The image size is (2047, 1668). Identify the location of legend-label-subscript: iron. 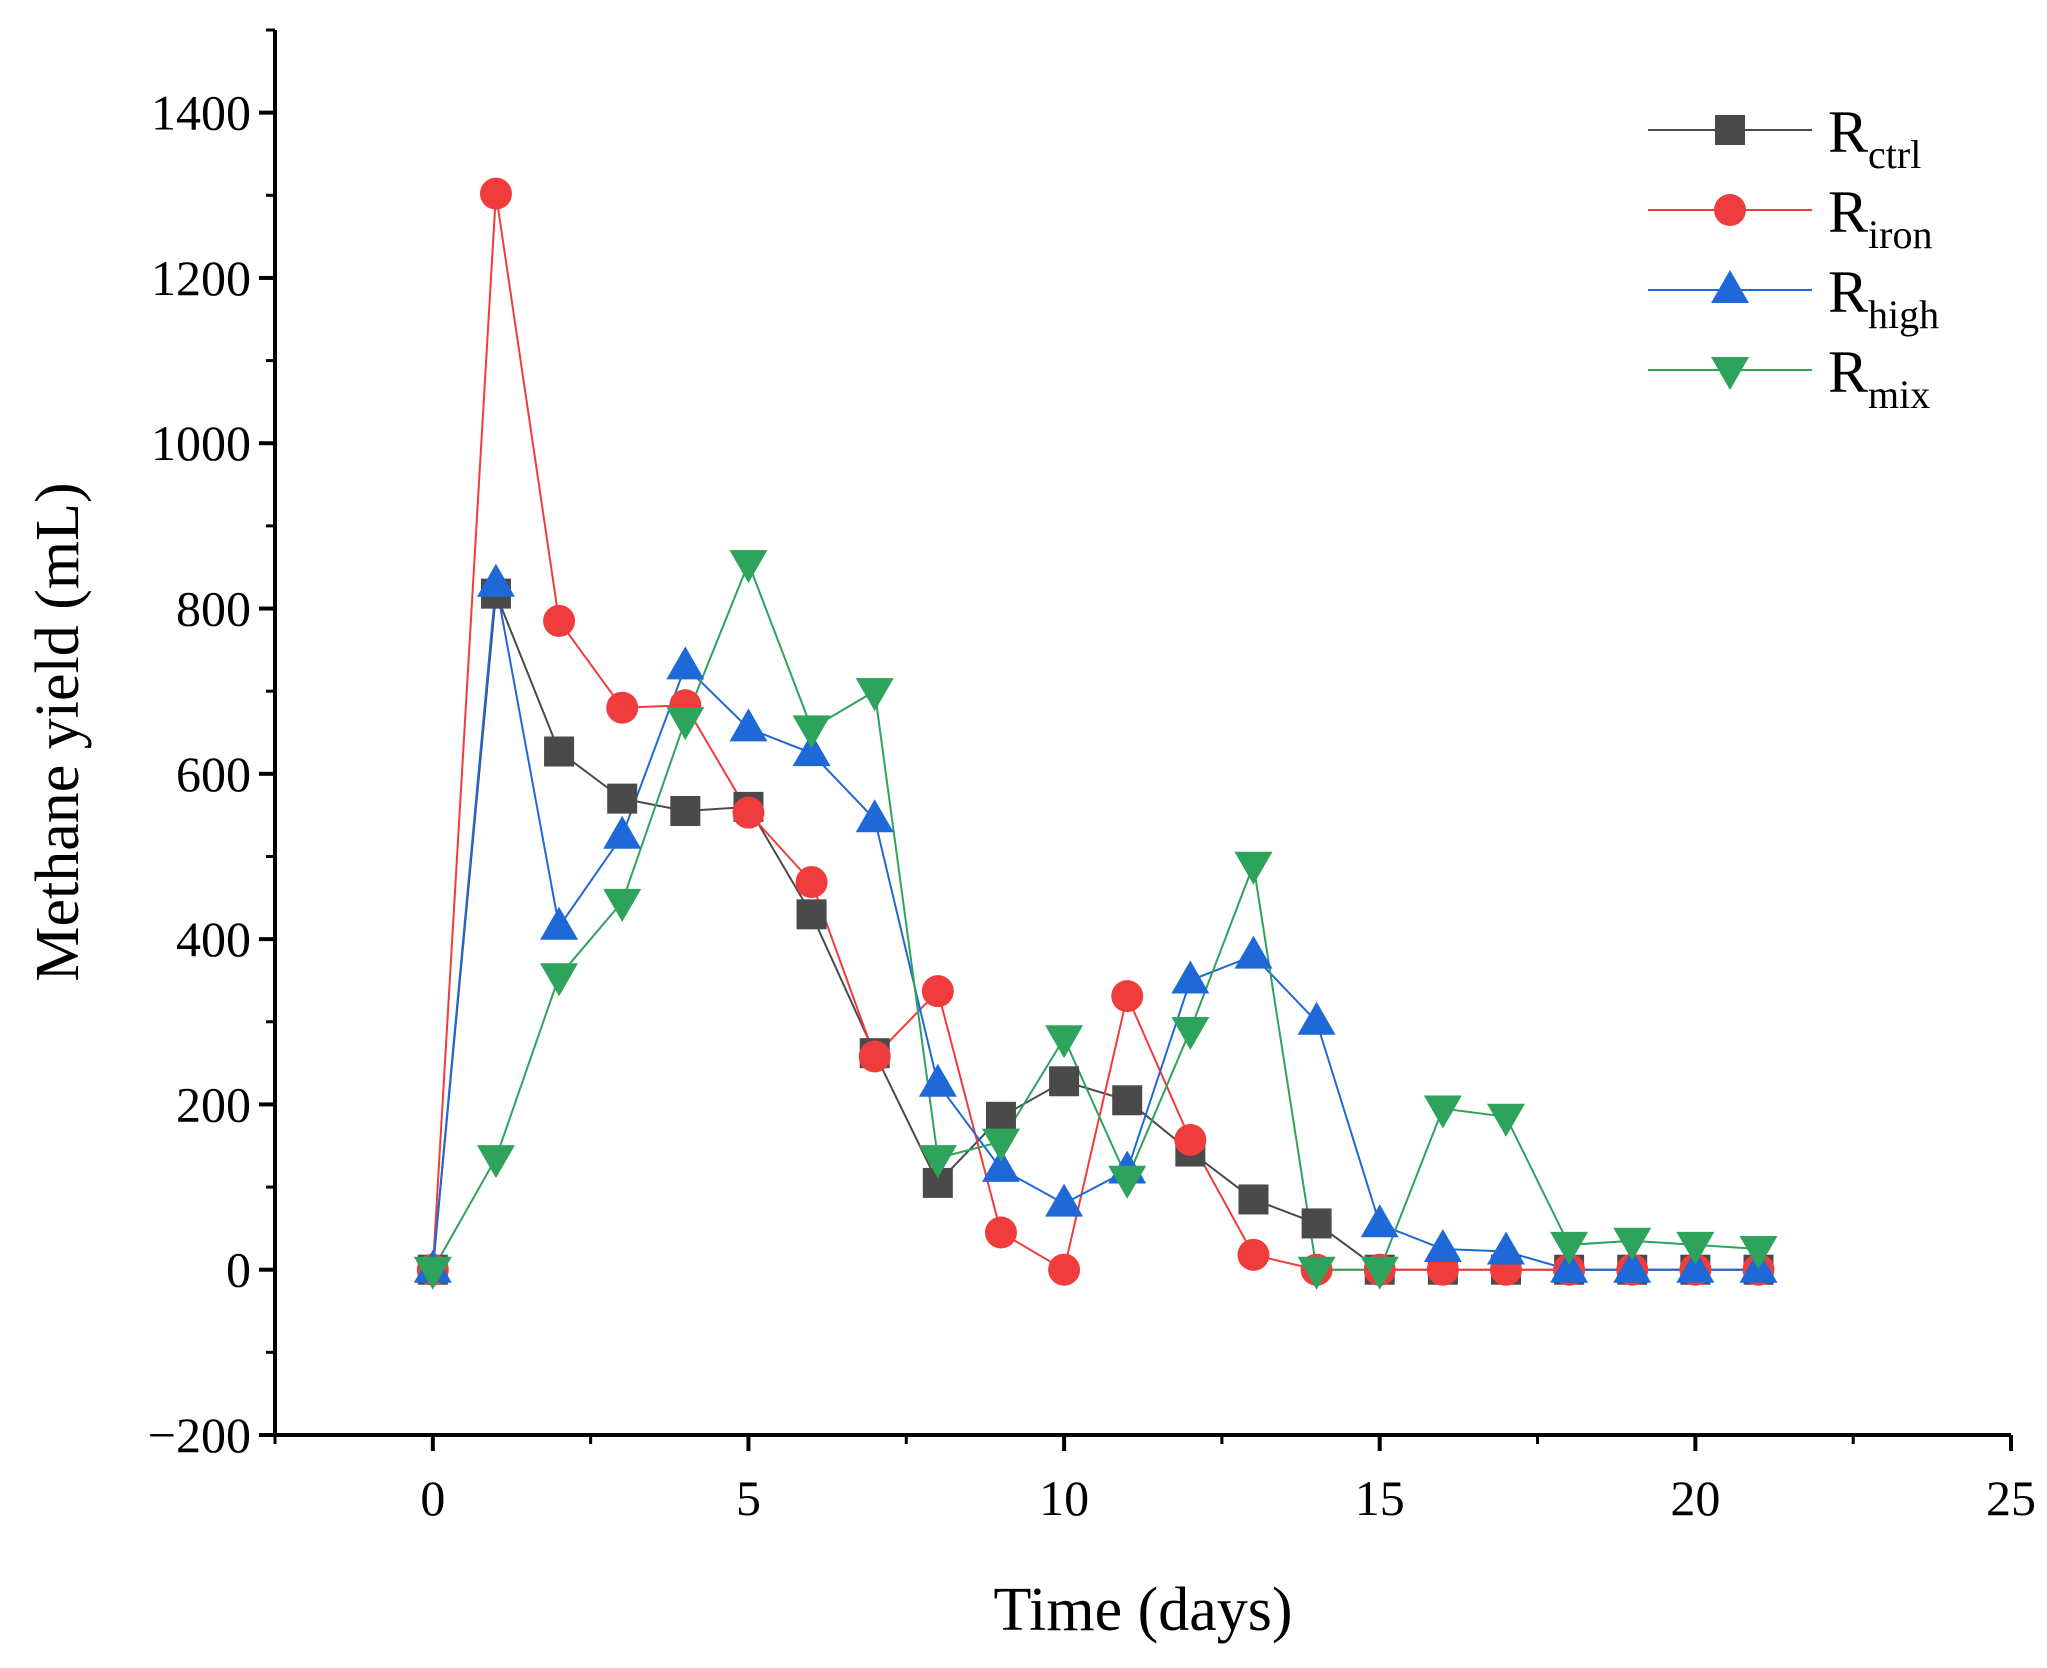
(1900, 234).